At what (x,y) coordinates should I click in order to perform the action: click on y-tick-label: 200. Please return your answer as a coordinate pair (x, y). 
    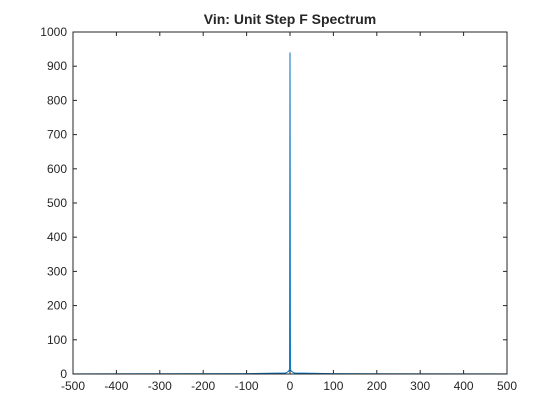
    Looking at the image, I should click on (57, 306).